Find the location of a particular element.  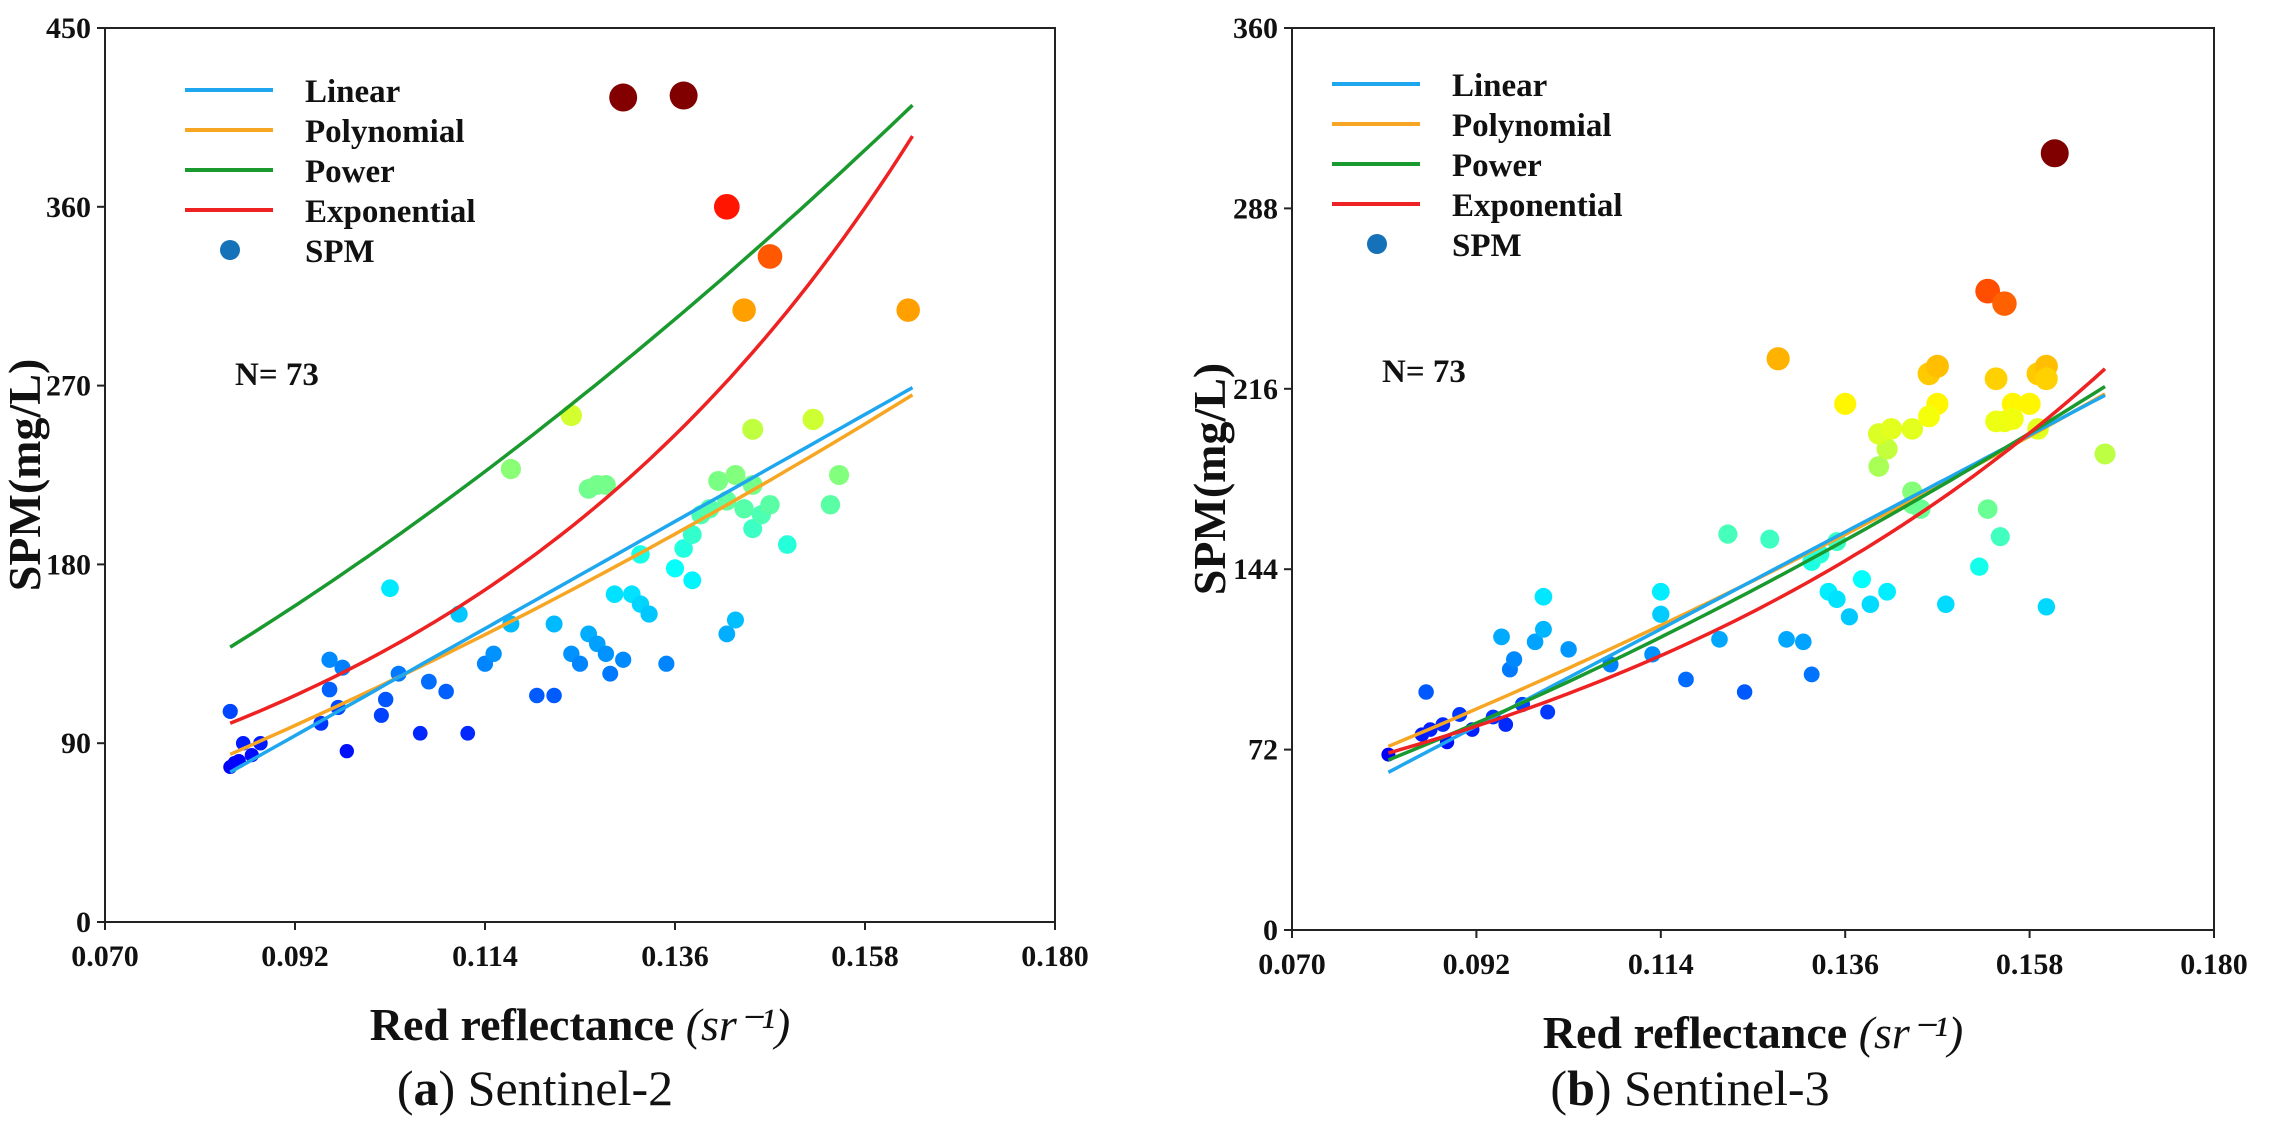

panel-a-legend: Linear Polynomial Power Exponential SPM is located at coordinates (330, 172).